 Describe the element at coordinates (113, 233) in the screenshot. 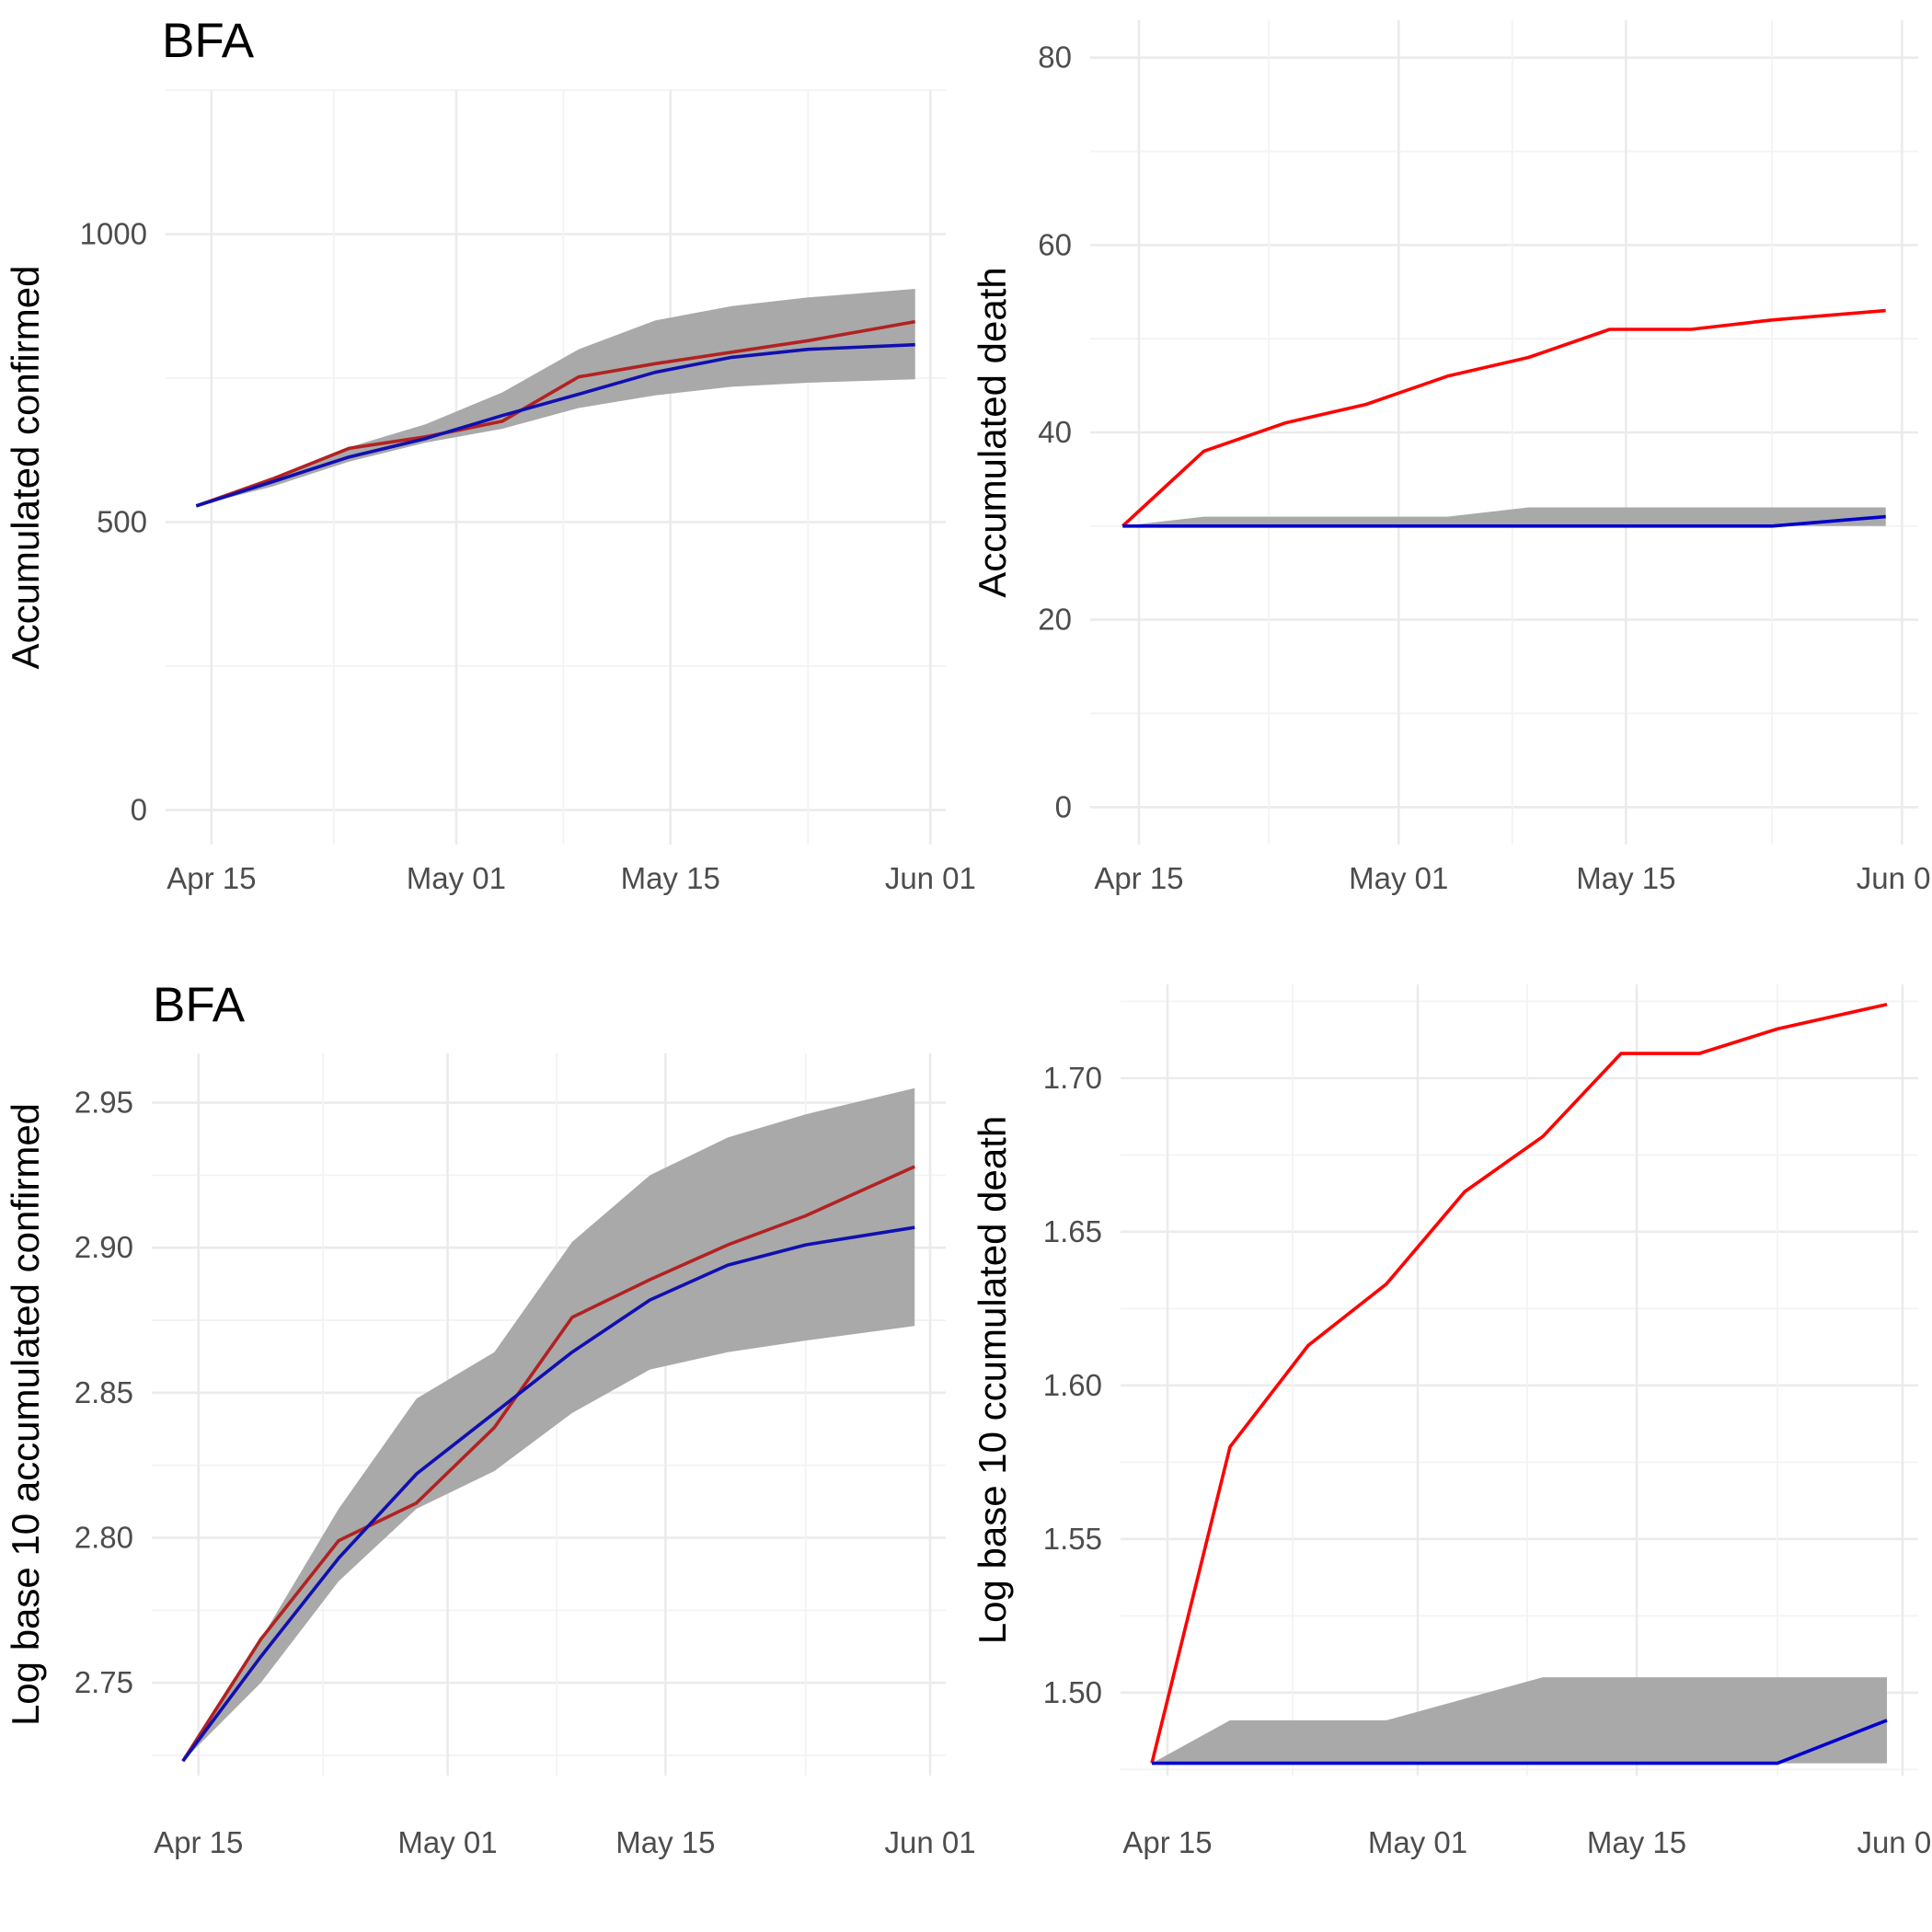

I see `y-tick-label: 1000` at that location.